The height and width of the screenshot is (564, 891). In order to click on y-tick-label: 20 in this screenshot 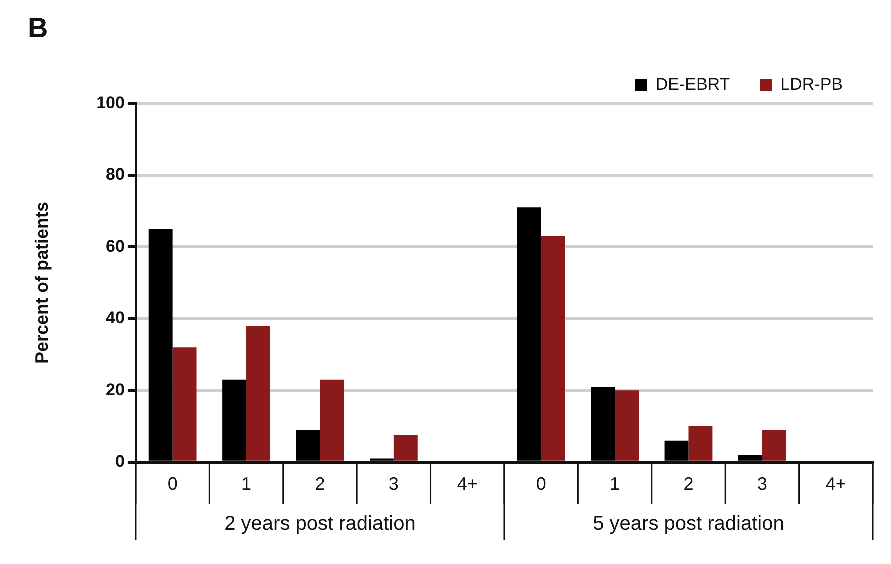, I will do `click(115, 390)`.